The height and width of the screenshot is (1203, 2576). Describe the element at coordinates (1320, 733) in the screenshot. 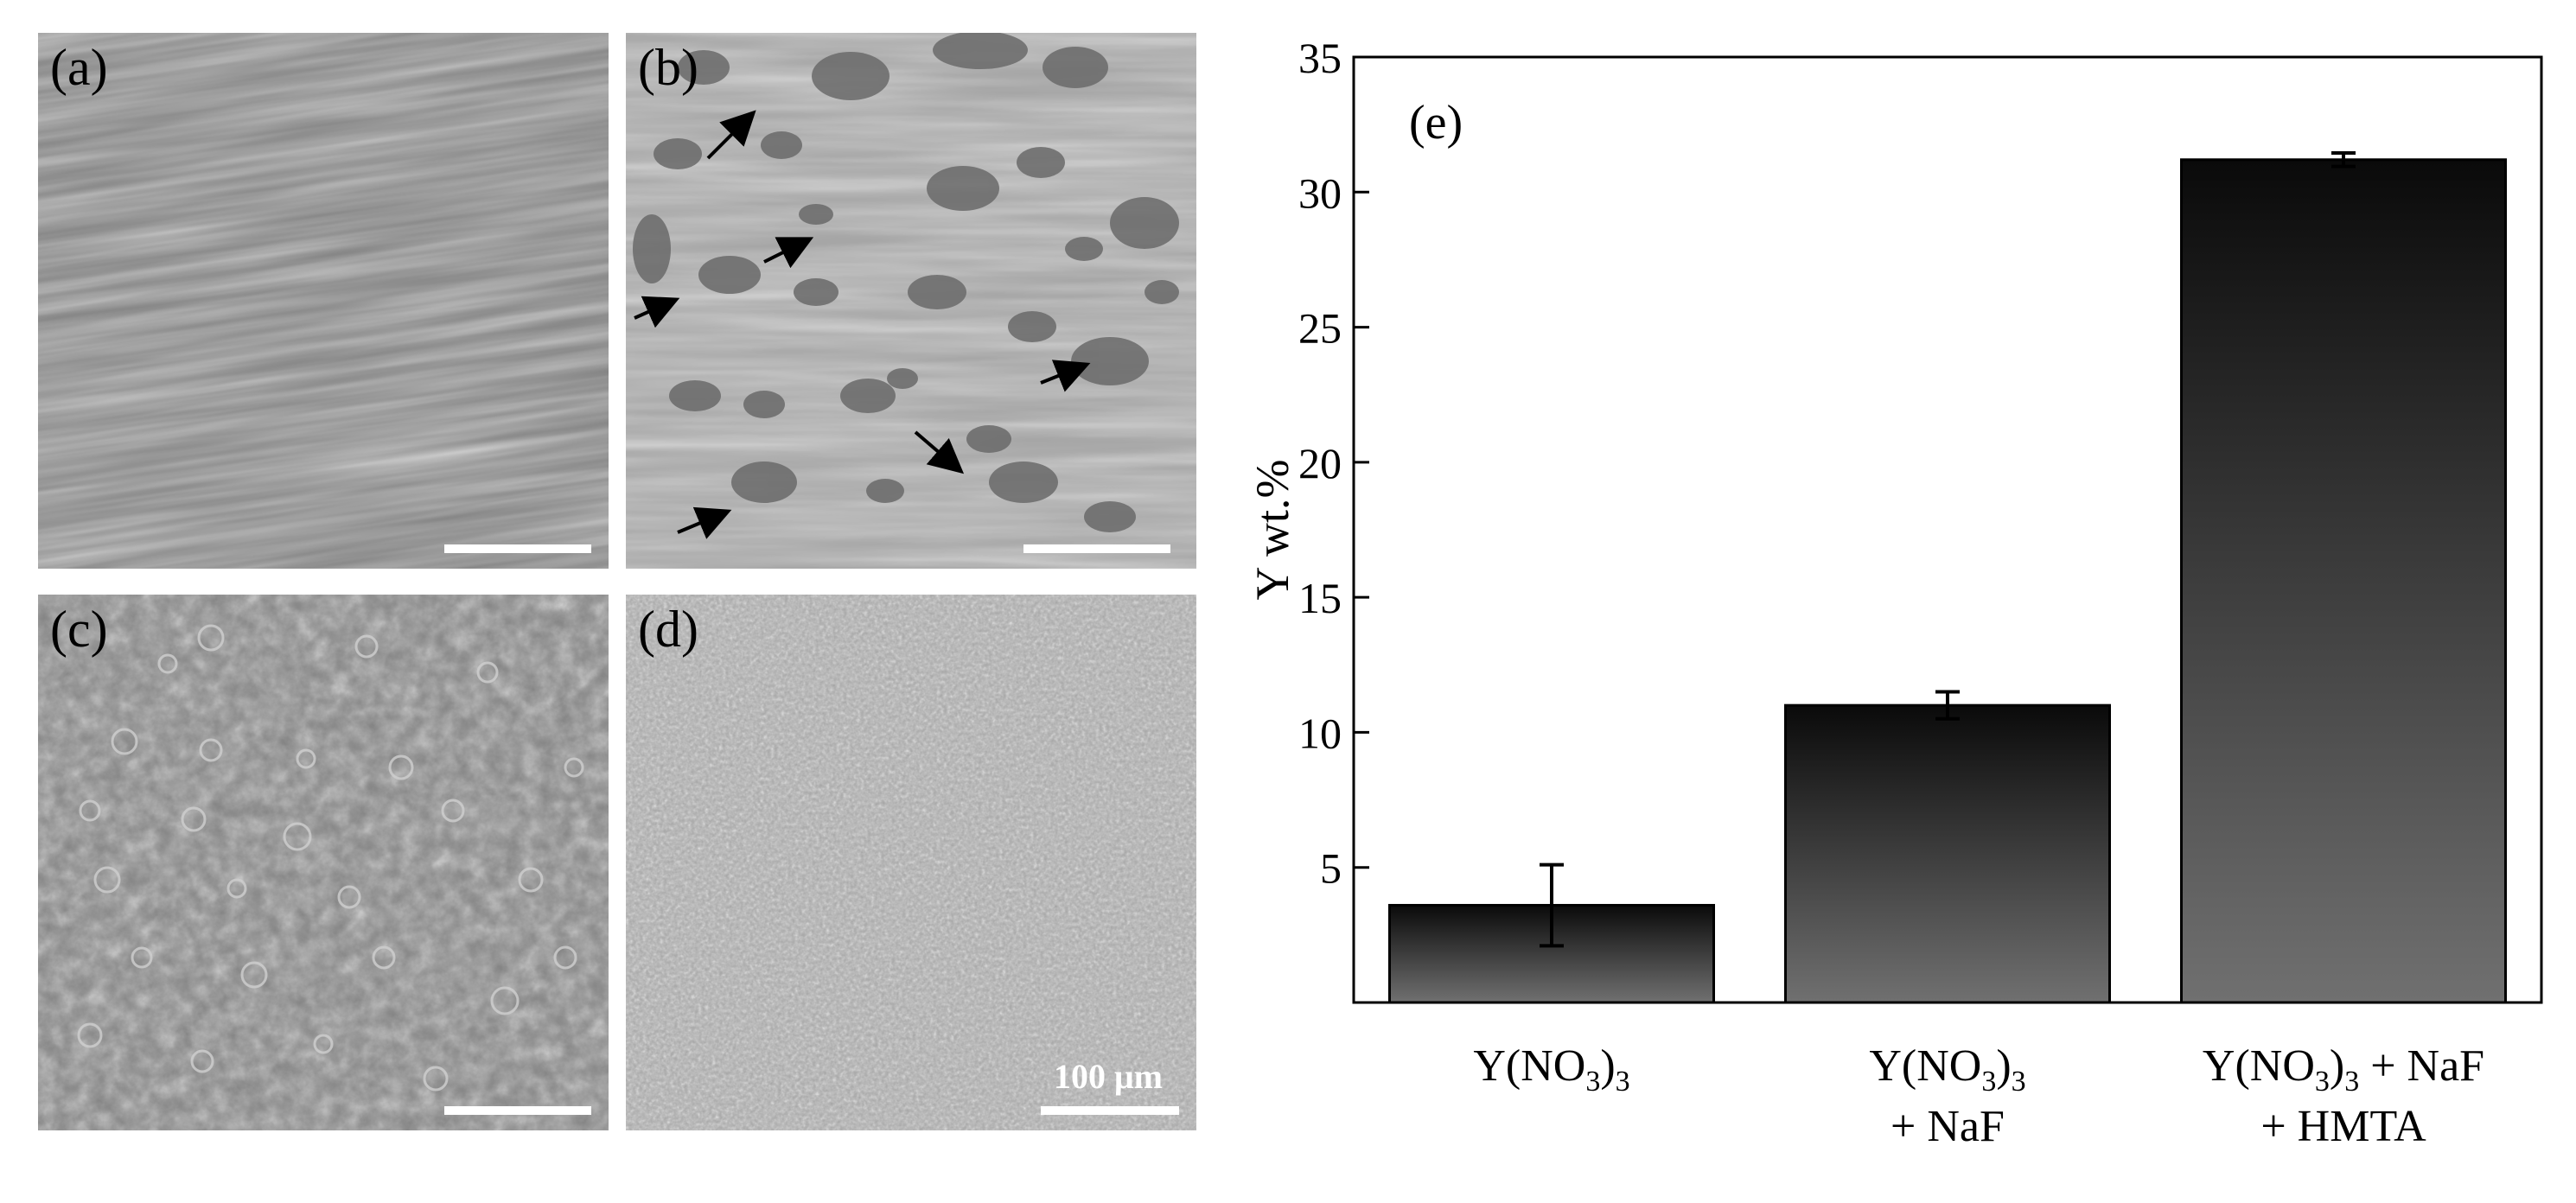

I see `y-tick-label: 10` at that location.